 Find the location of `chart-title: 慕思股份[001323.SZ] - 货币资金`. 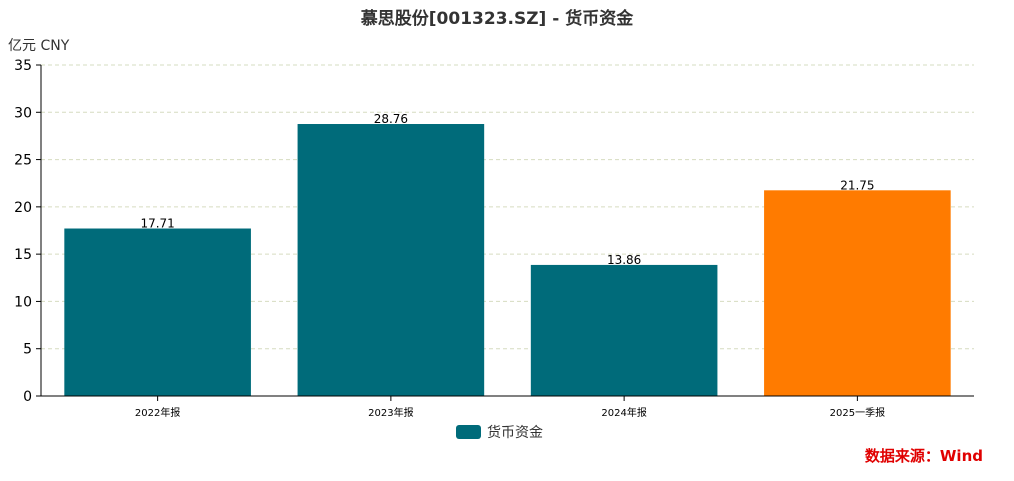

chart-title: 慕思股份[001323.SZ] - 货币资金 is located at coordinates (497, 18).